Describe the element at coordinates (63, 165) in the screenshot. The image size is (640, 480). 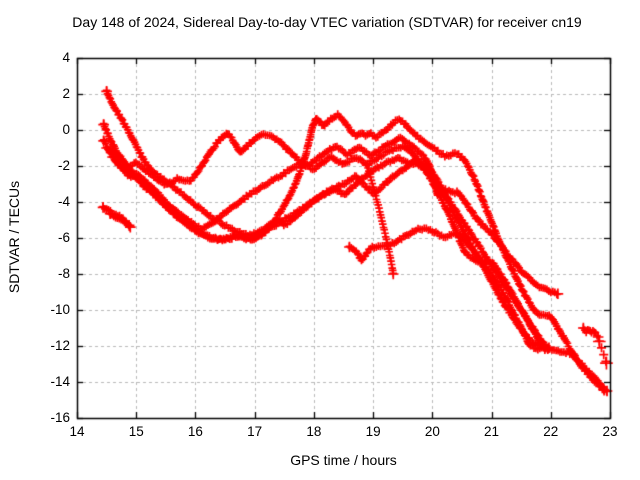
I see `y-tick-label: -2` at that location.